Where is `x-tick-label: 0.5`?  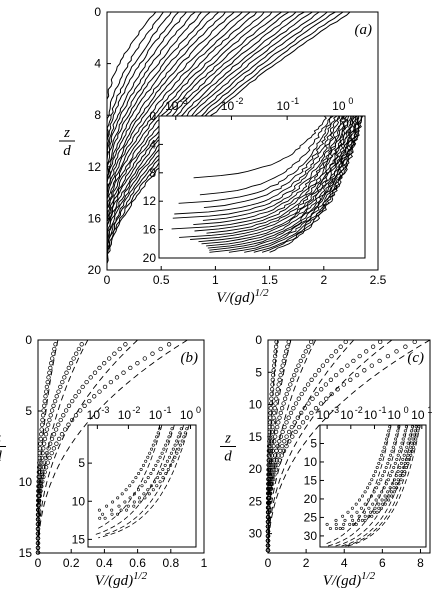
x-tick-label: 0.5 is located at coordinates (161, 280).